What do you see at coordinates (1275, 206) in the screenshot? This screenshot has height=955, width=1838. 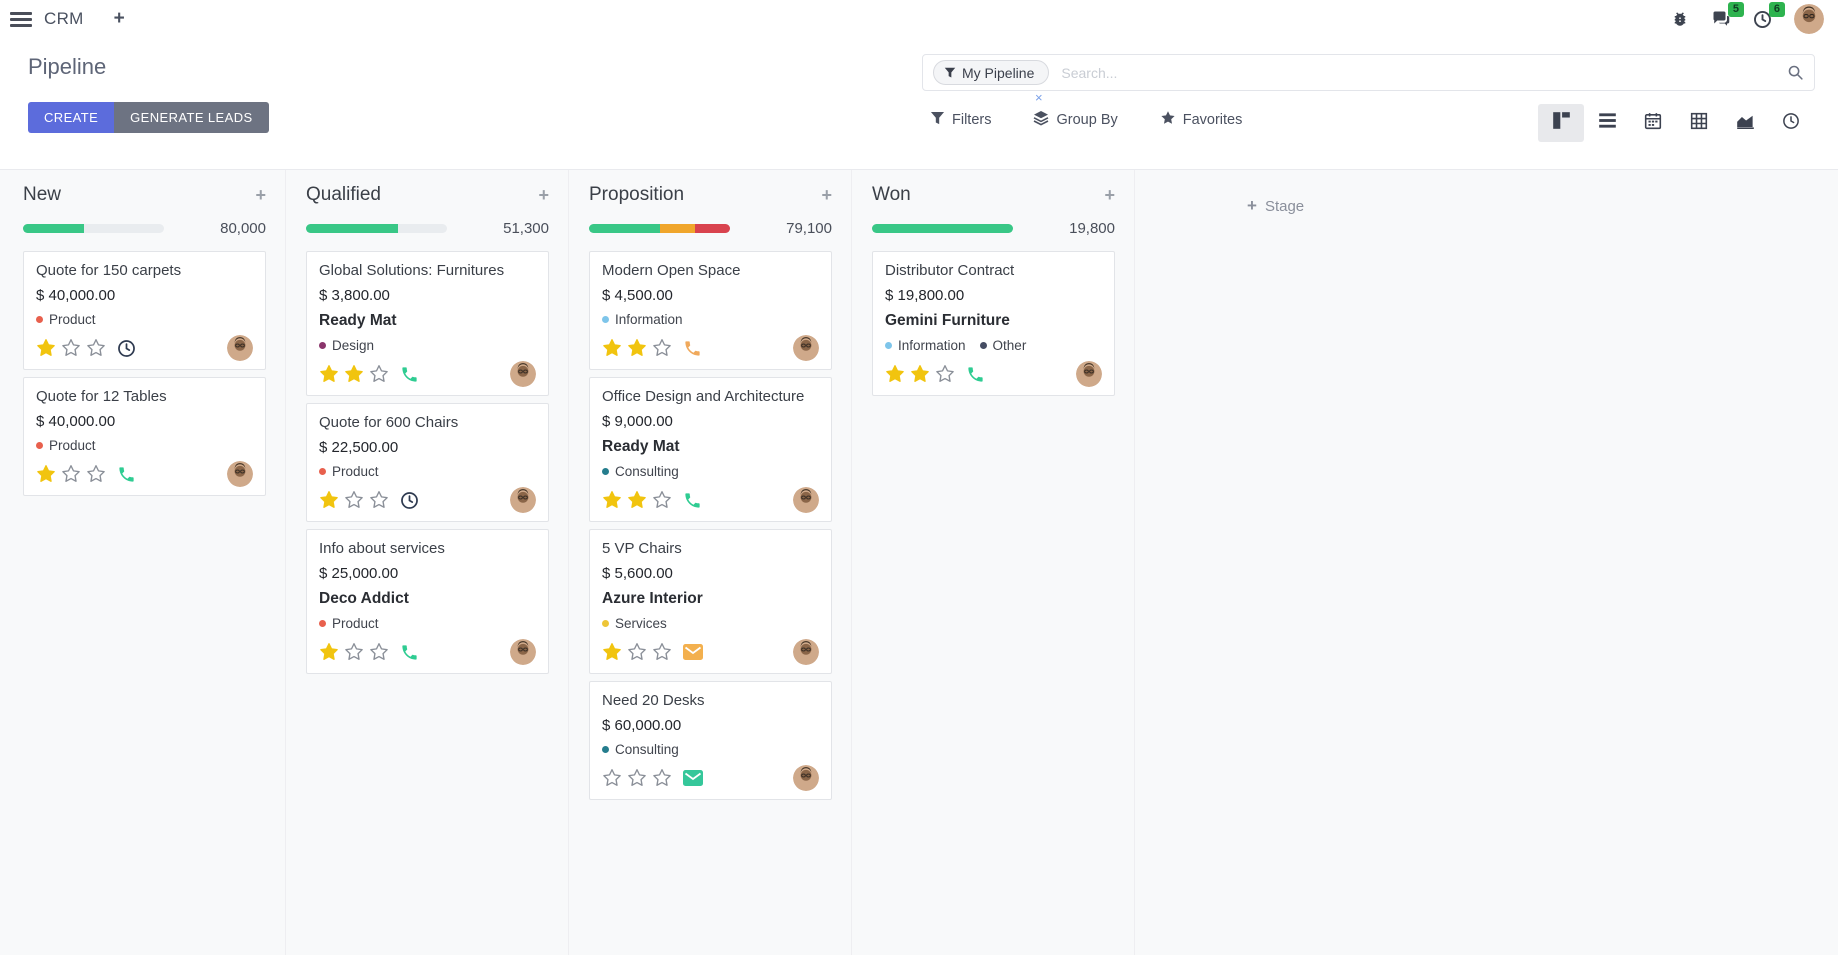 I see `add-stage-button: + Stage` at bounding box center [1275, 206].